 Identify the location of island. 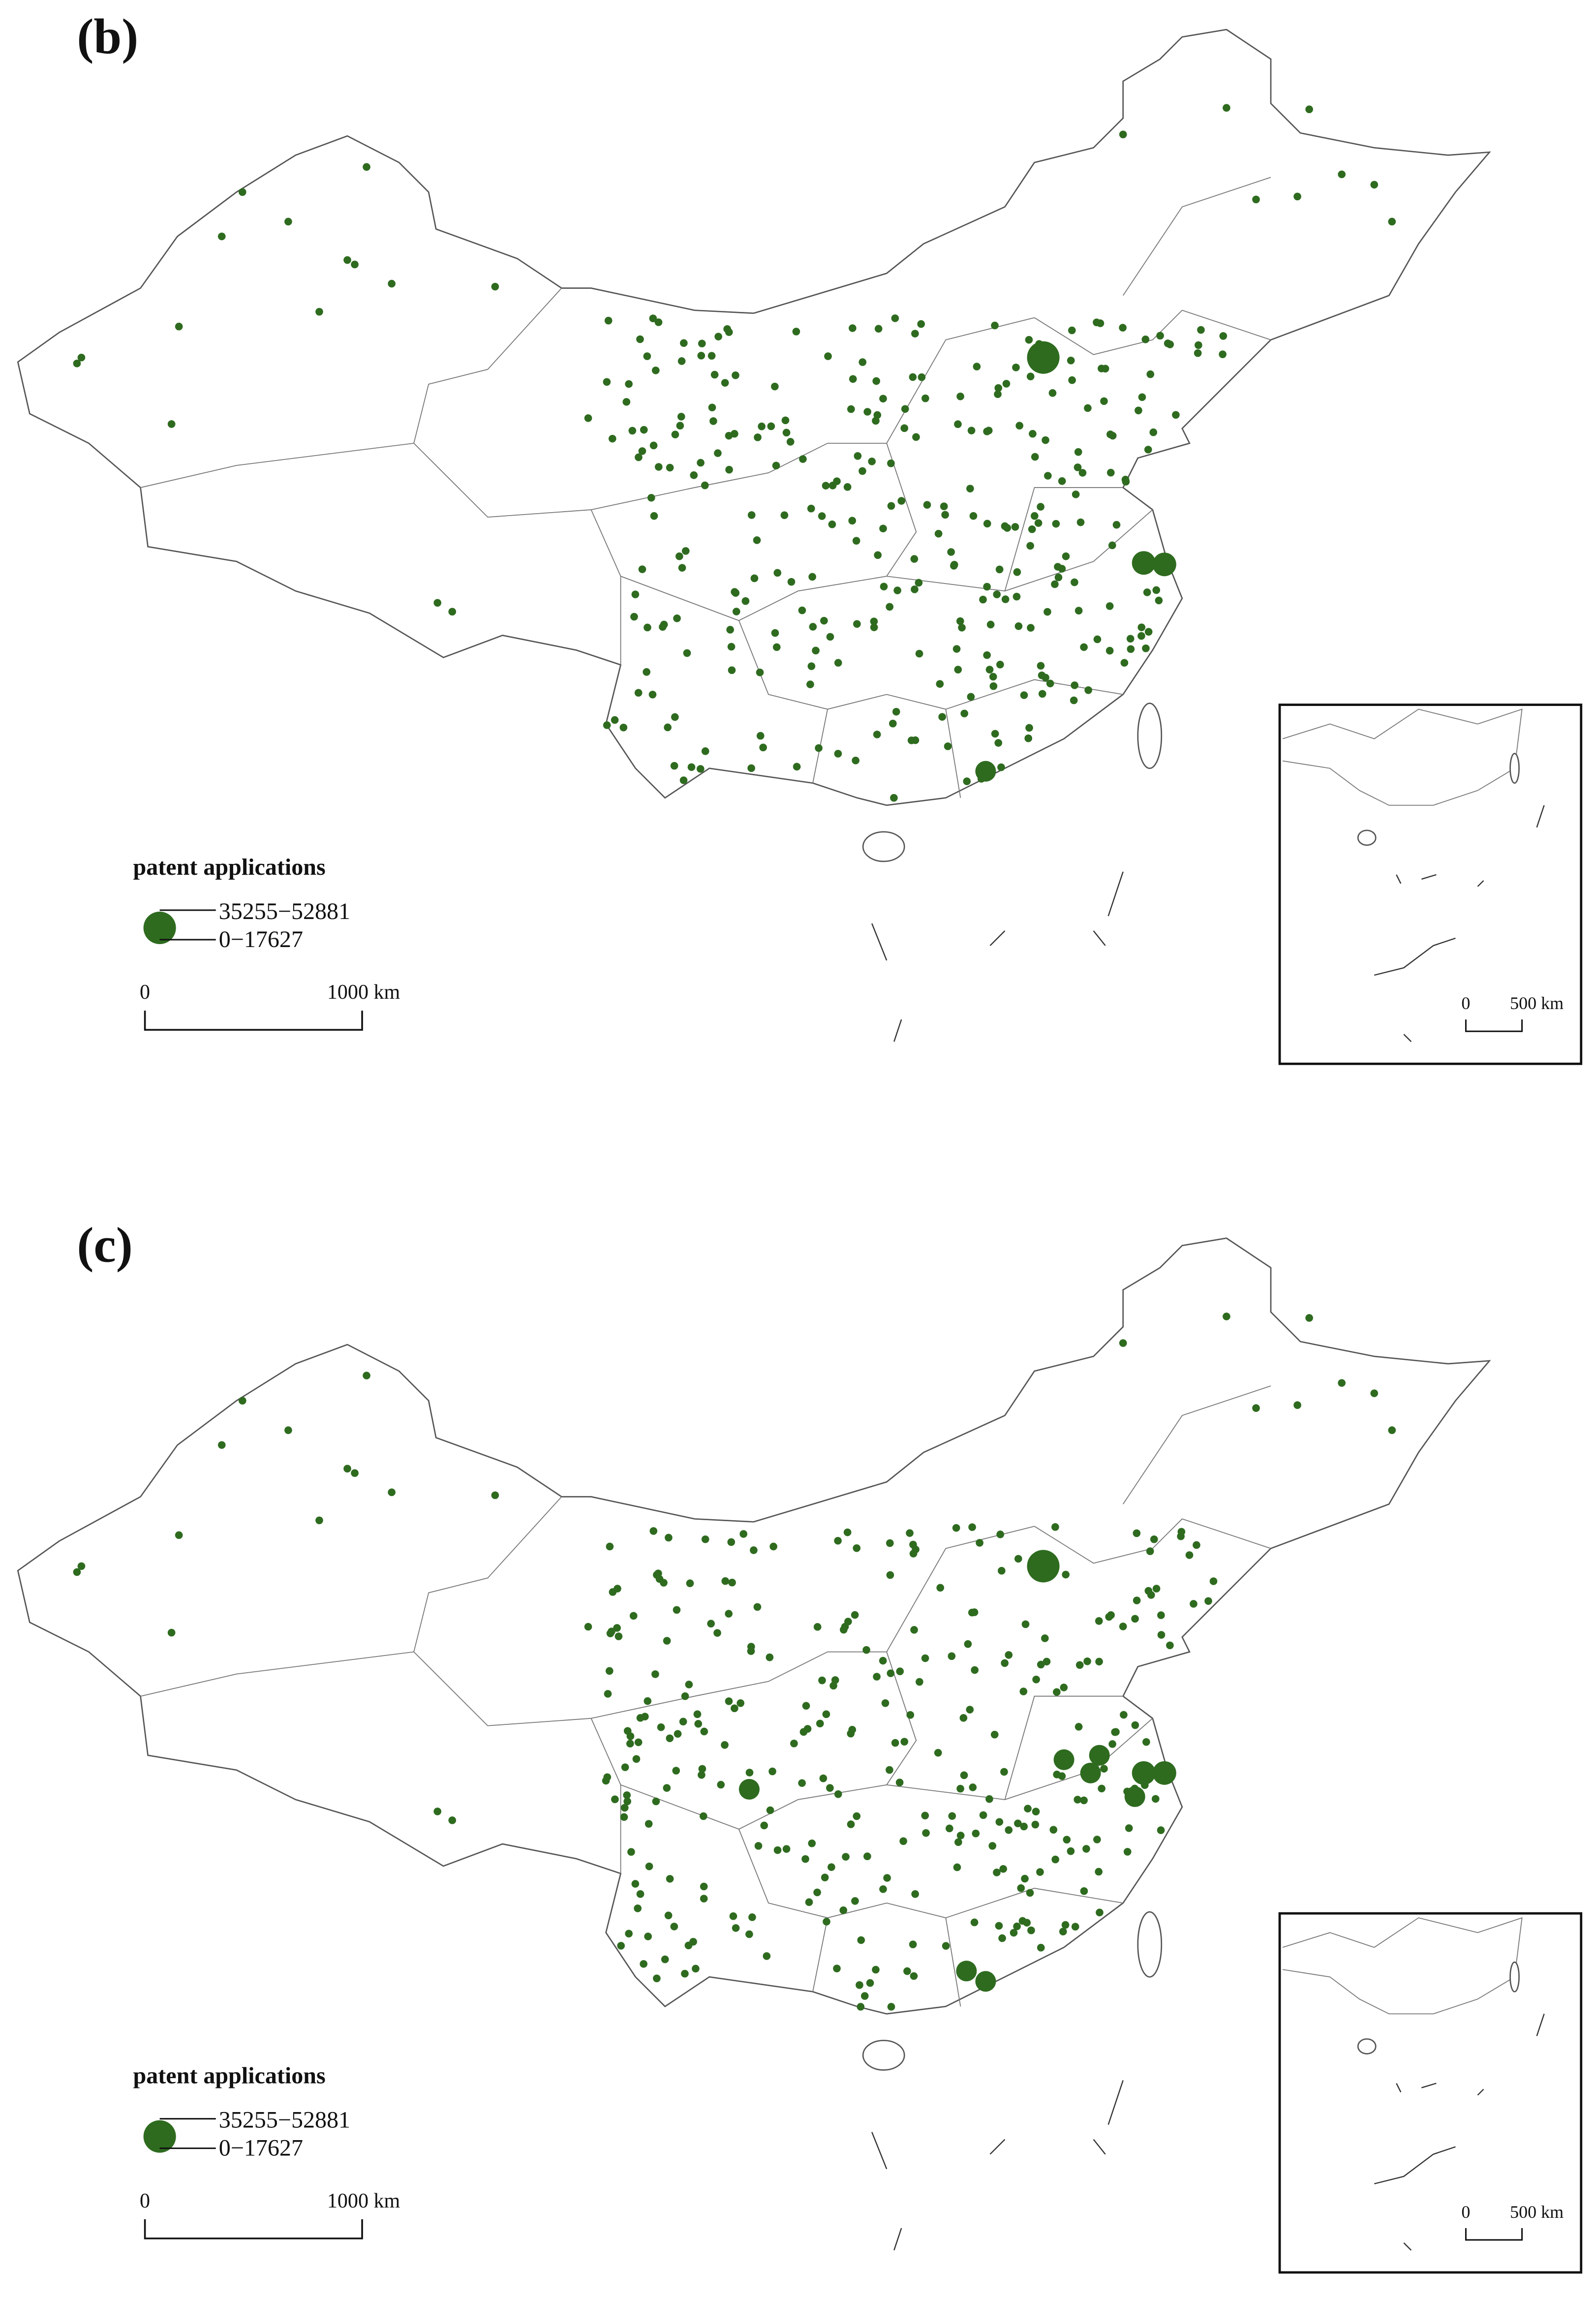
(883, 846).